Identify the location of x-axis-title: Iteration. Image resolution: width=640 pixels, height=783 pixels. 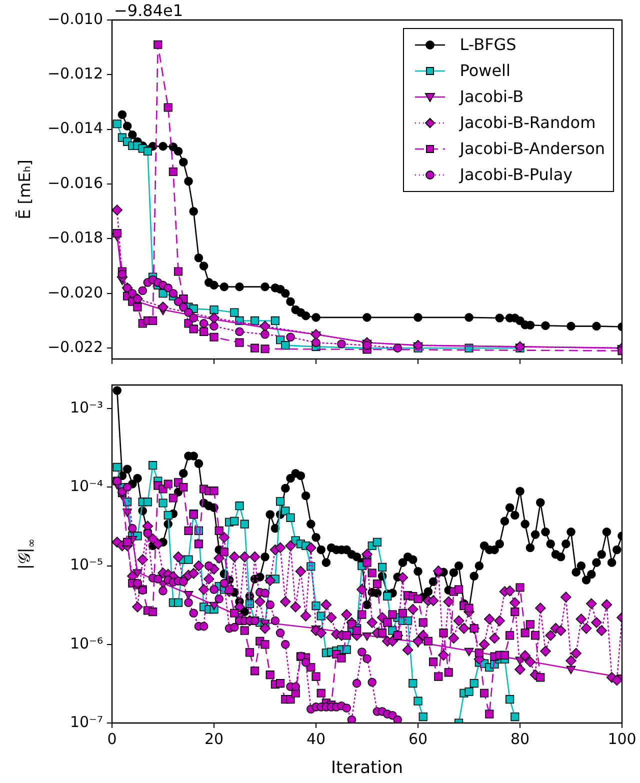
(367, 768).